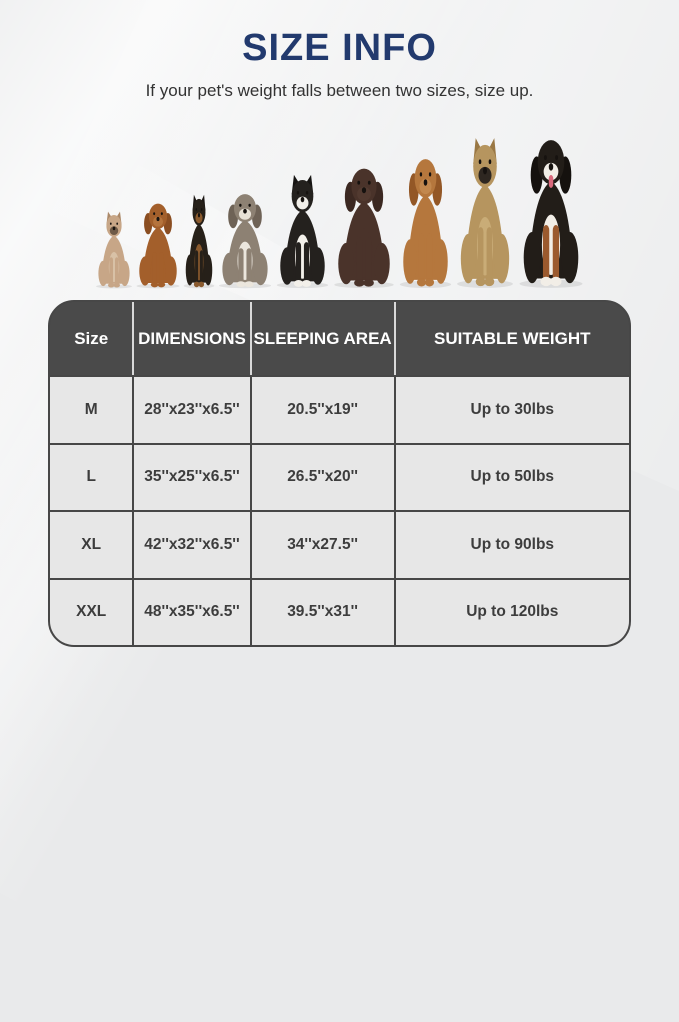 The image size is (679, 1022). Describe the element at coordinates (512, 409) in the screenshot. I see `cell-weight-m: Up to 30lbs` at that location.